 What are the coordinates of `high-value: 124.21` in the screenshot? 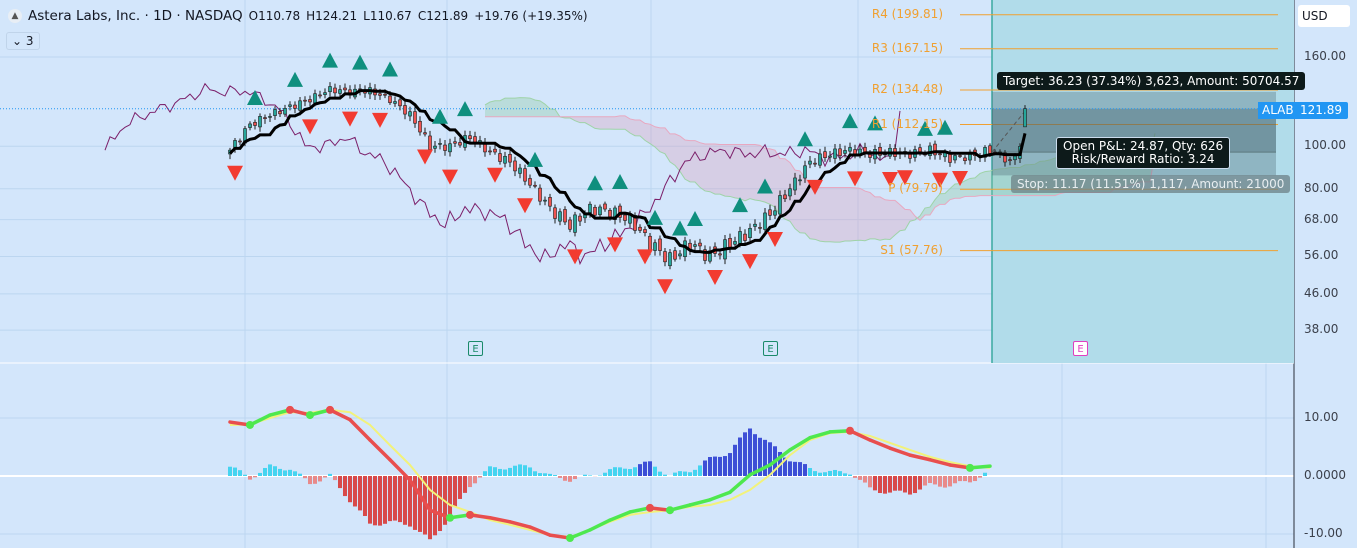 It's located at (336, 16).